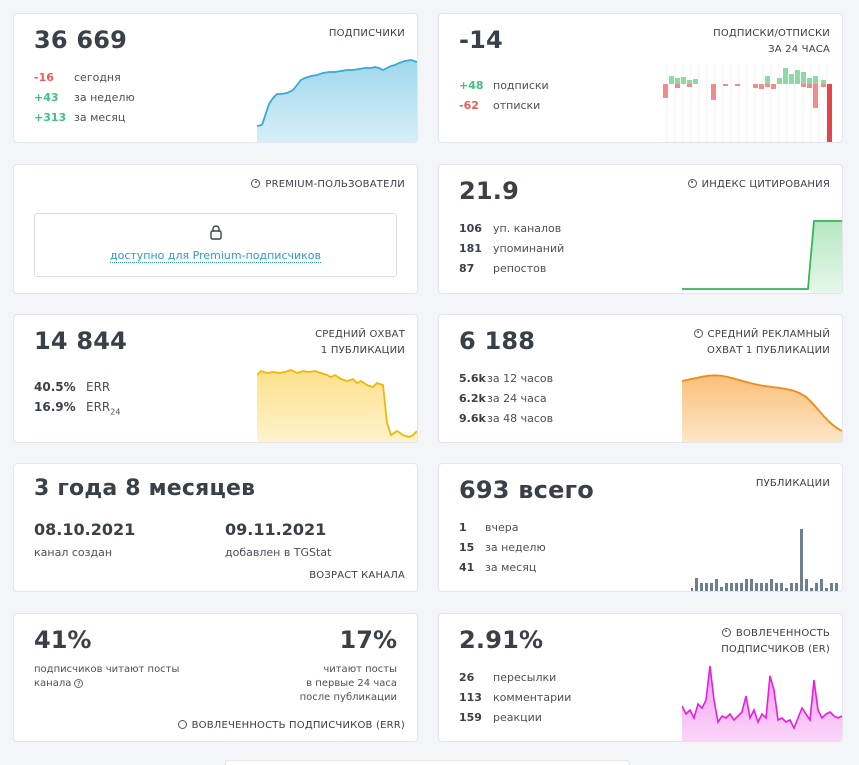 The width and height of the screenshot is (859, 765). I want to click on er-label: ВОВЛЕЧЕННОСТЬ ПОДПИСЧИКОВ (ER), so click(775, 642).